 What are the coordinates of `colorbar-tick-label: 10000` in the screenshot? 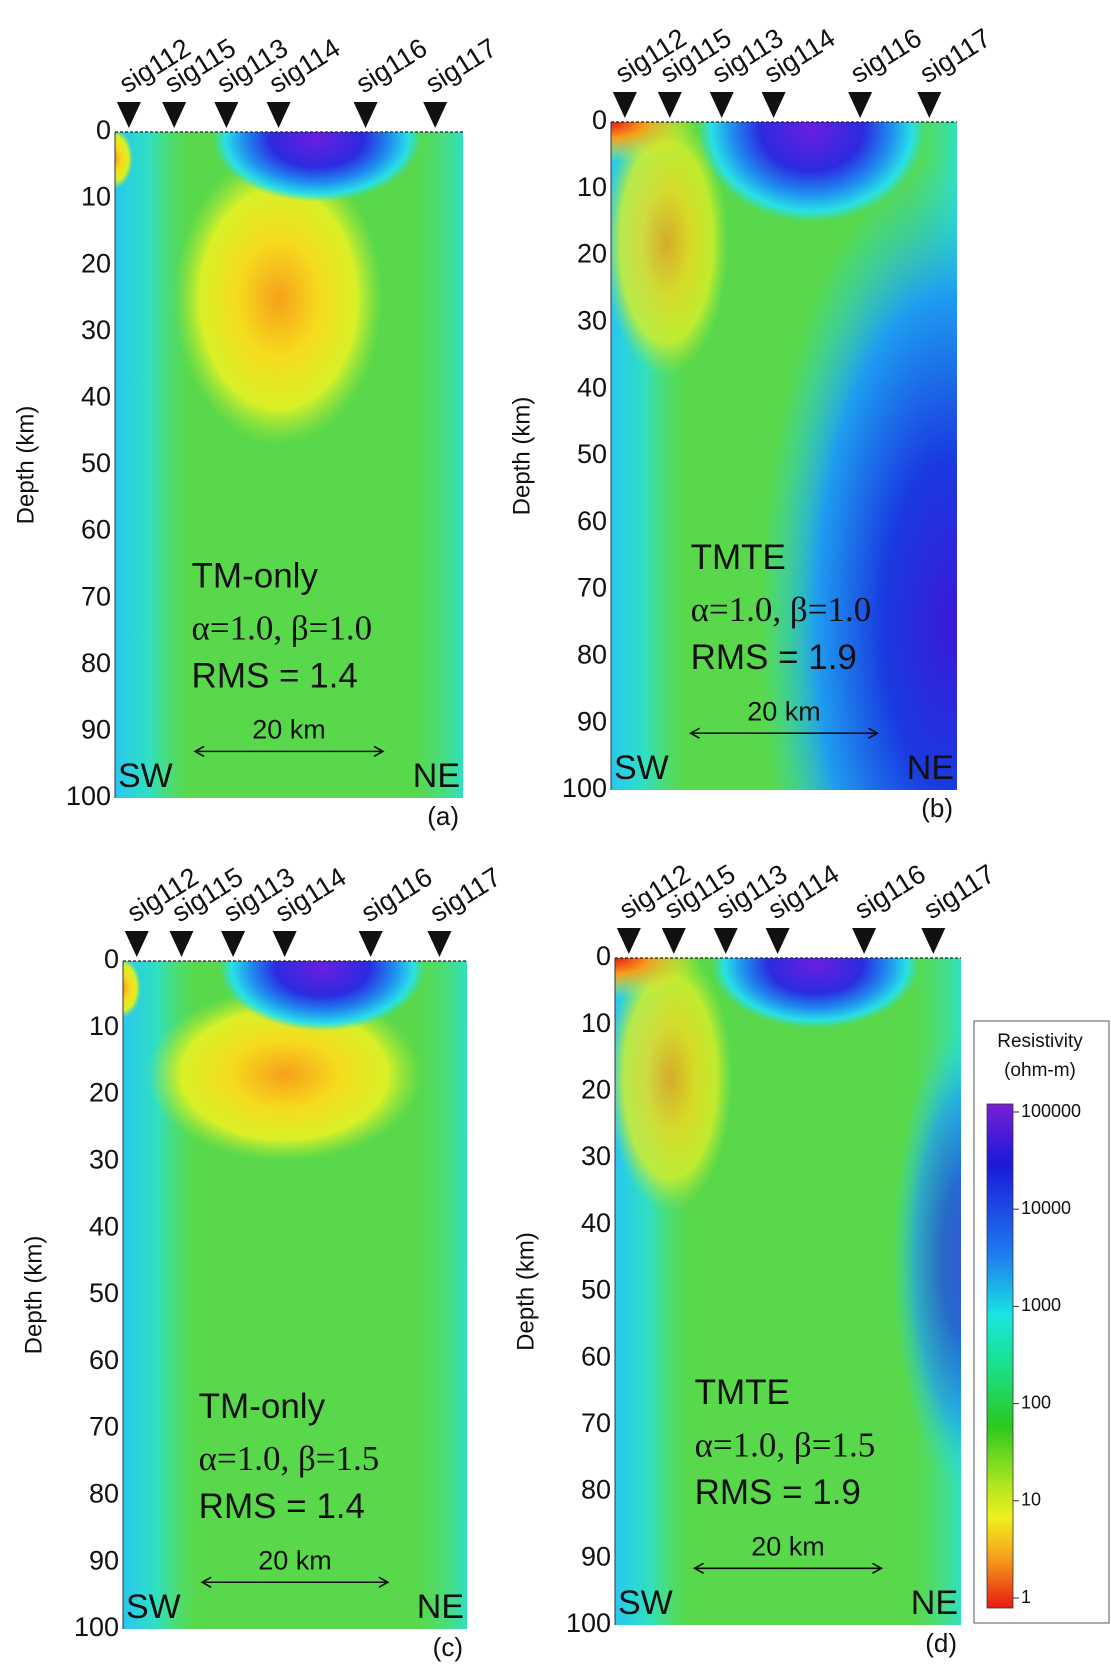 It's located at (1046, 1208).